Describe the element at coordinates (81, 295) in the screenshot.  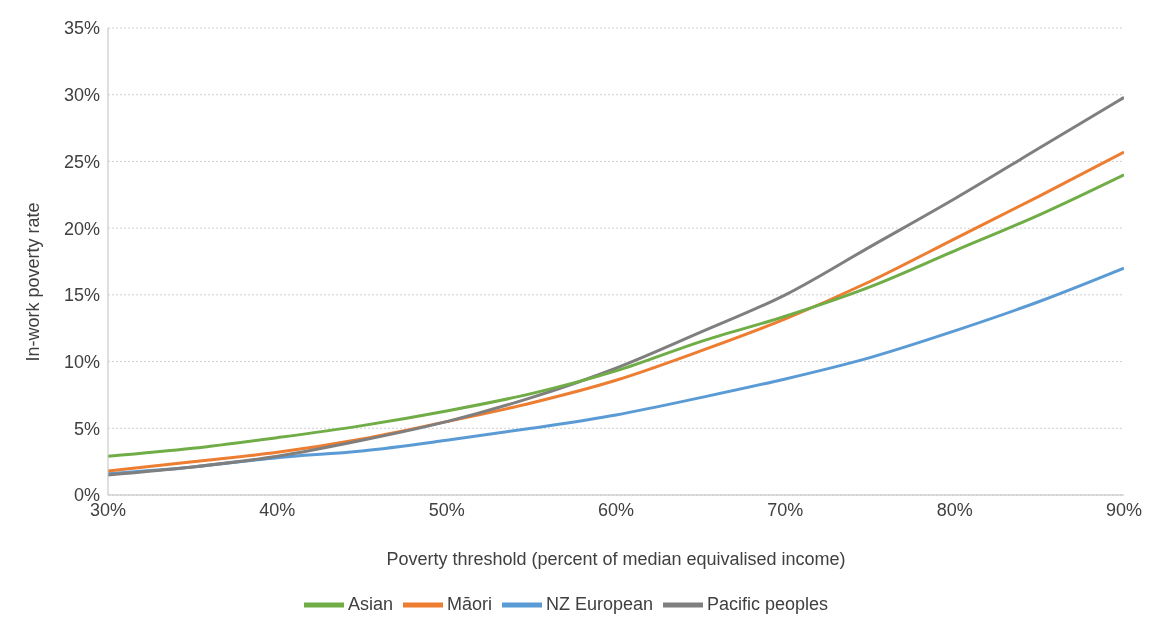
I see `y-tick-label: 15%` at that location.